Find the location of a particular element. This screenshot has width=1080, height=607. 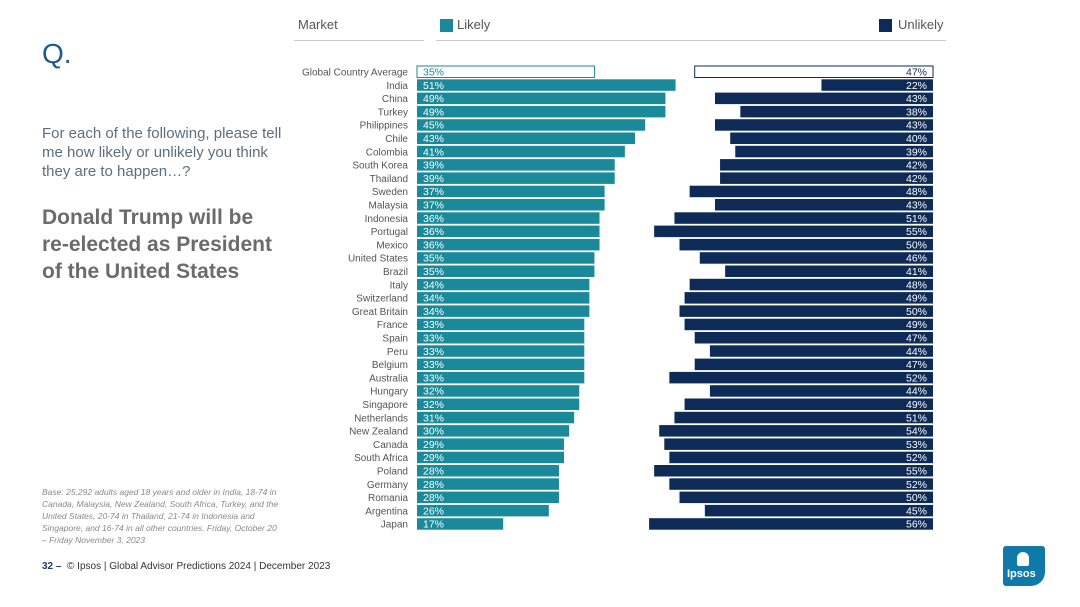

likely-value-label: 32% is located at coordinates (433, 392).